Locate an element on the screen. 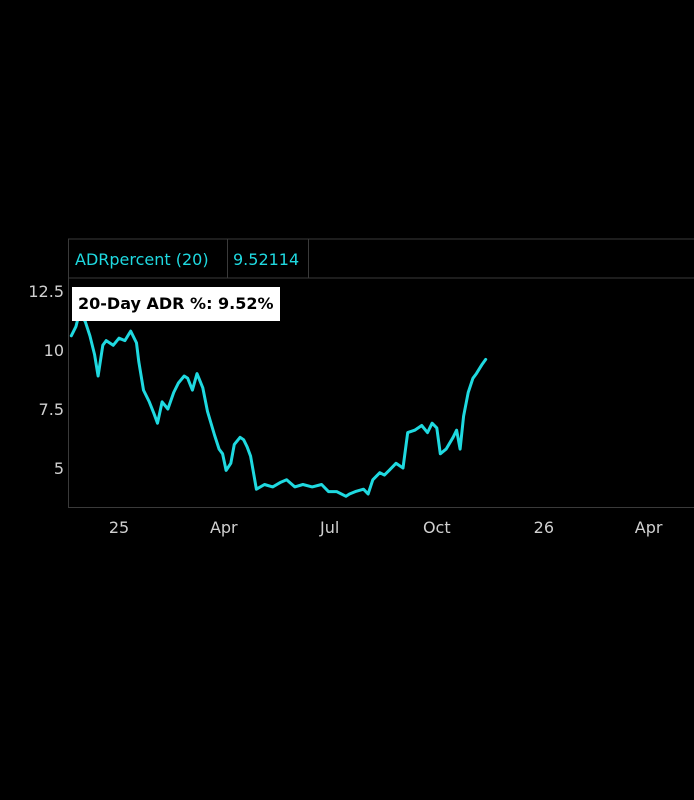  x-tick-label: 26 is located at coordinates (544, 527).